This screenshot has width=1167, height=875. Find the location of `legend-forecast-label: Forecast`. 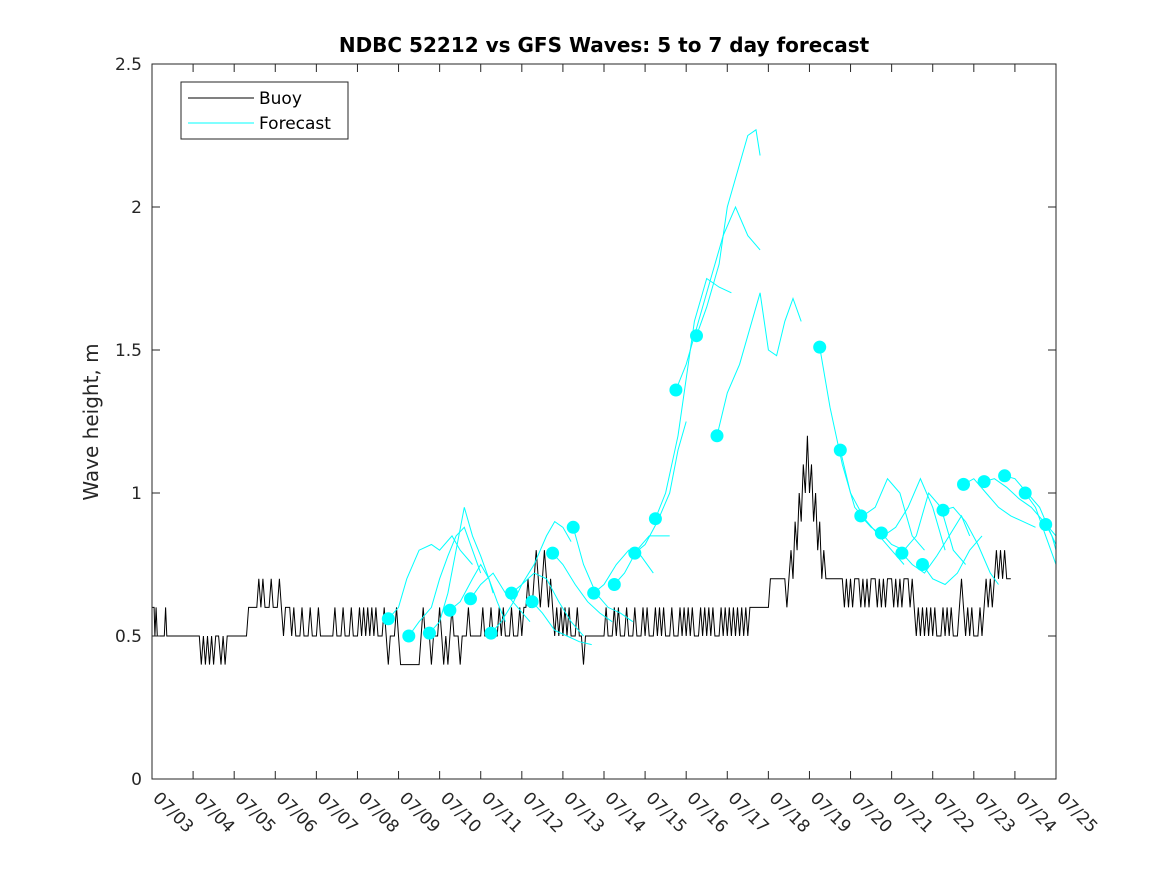

legend-forecast-label: Forecast is located at coordinates (295, 124).